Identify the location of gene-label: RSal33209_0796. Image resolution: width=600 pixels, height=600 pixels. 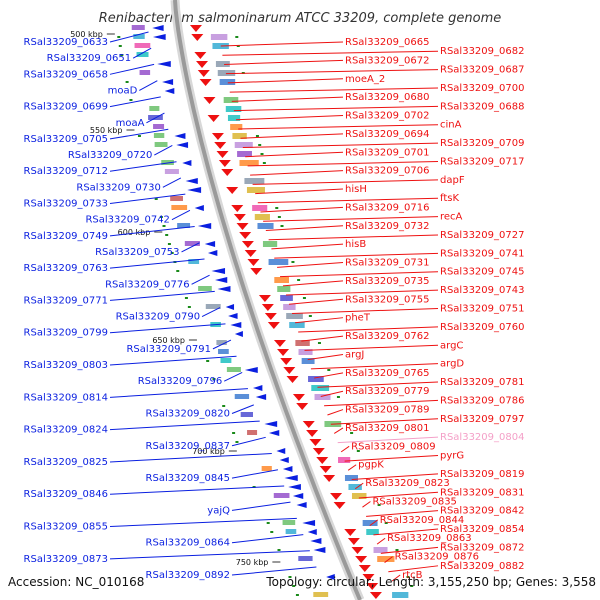
(180, 381).